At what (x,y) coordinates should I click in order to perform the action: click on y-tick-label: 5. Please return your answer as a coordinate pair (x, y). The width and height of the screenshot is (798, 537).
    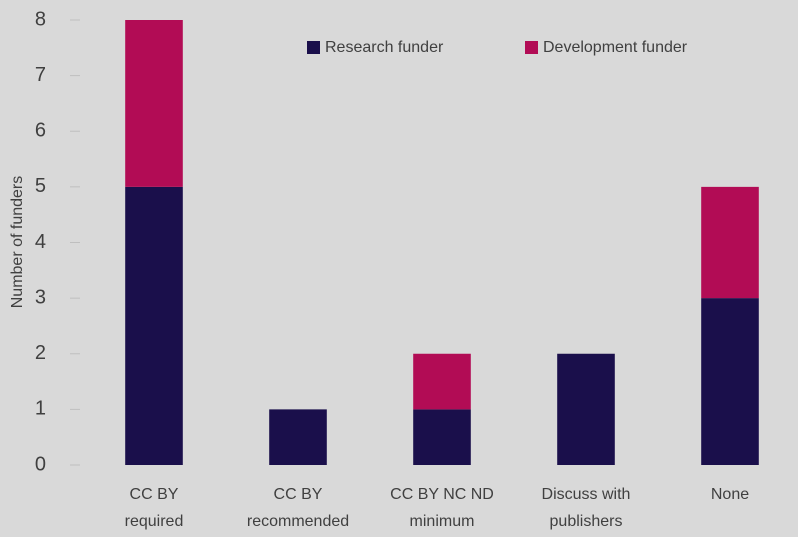
    Looking at the image, I should click on (40, 186).